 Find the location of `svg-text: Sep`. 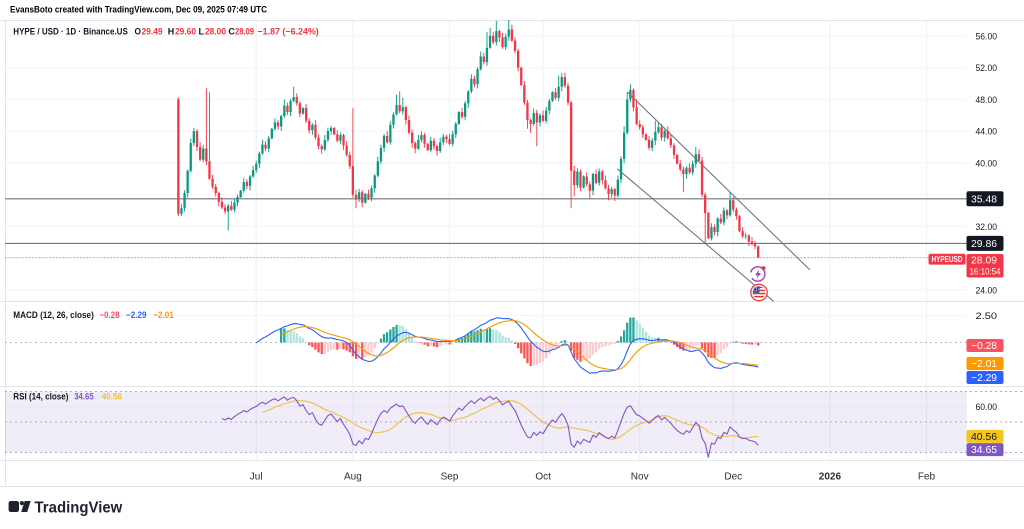

svg-text: Sep is located at coordinates (450, 477).